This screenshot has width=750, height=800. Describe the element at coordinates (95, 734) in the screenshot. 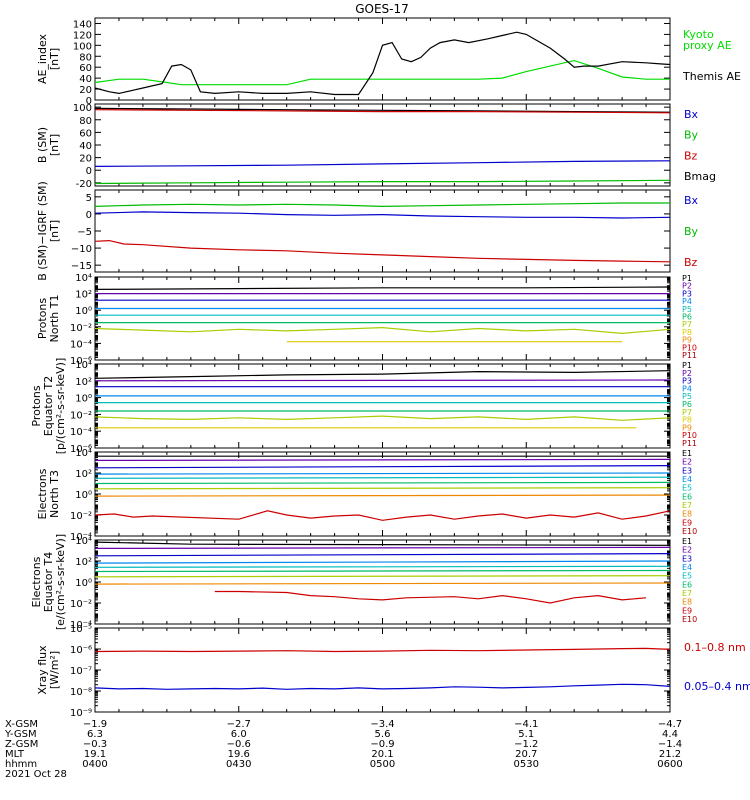

I see `x-tick-label: 6.3` at that location.